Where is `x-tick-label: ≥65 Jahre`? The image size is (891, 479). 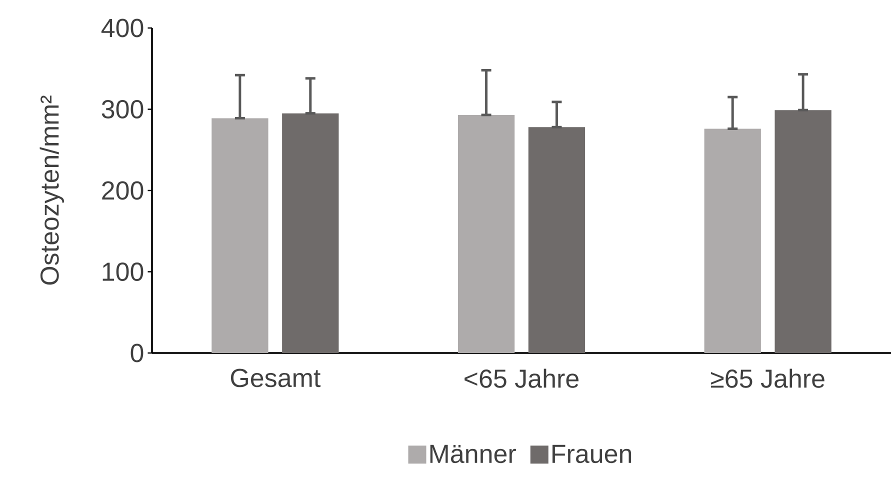
x-tick-label: ≥65 Jahre is located at coordinates (767, 378).